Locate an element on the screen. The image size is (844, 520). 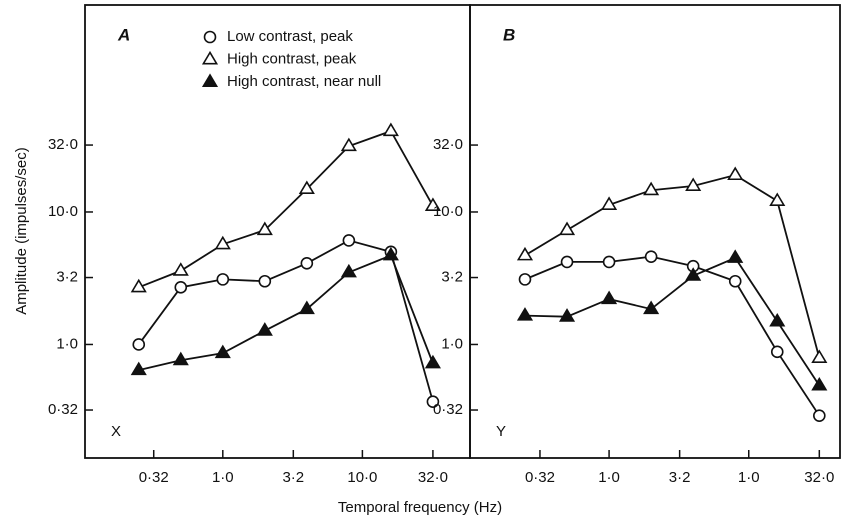
y-axis-label: Amplitude (impulses/sec) is located at coordinates (21, 231).